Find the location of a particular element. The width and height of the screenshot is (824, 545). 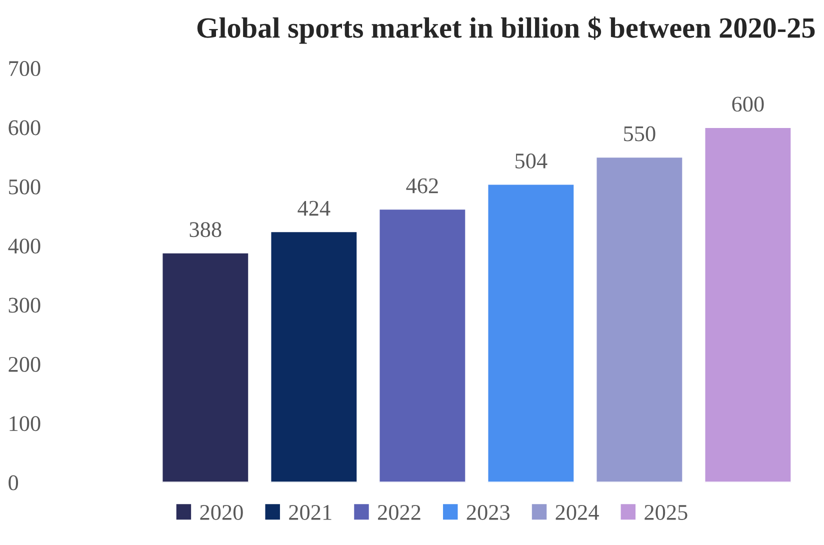

data-label: 504 is located at coordinates (532, 160).